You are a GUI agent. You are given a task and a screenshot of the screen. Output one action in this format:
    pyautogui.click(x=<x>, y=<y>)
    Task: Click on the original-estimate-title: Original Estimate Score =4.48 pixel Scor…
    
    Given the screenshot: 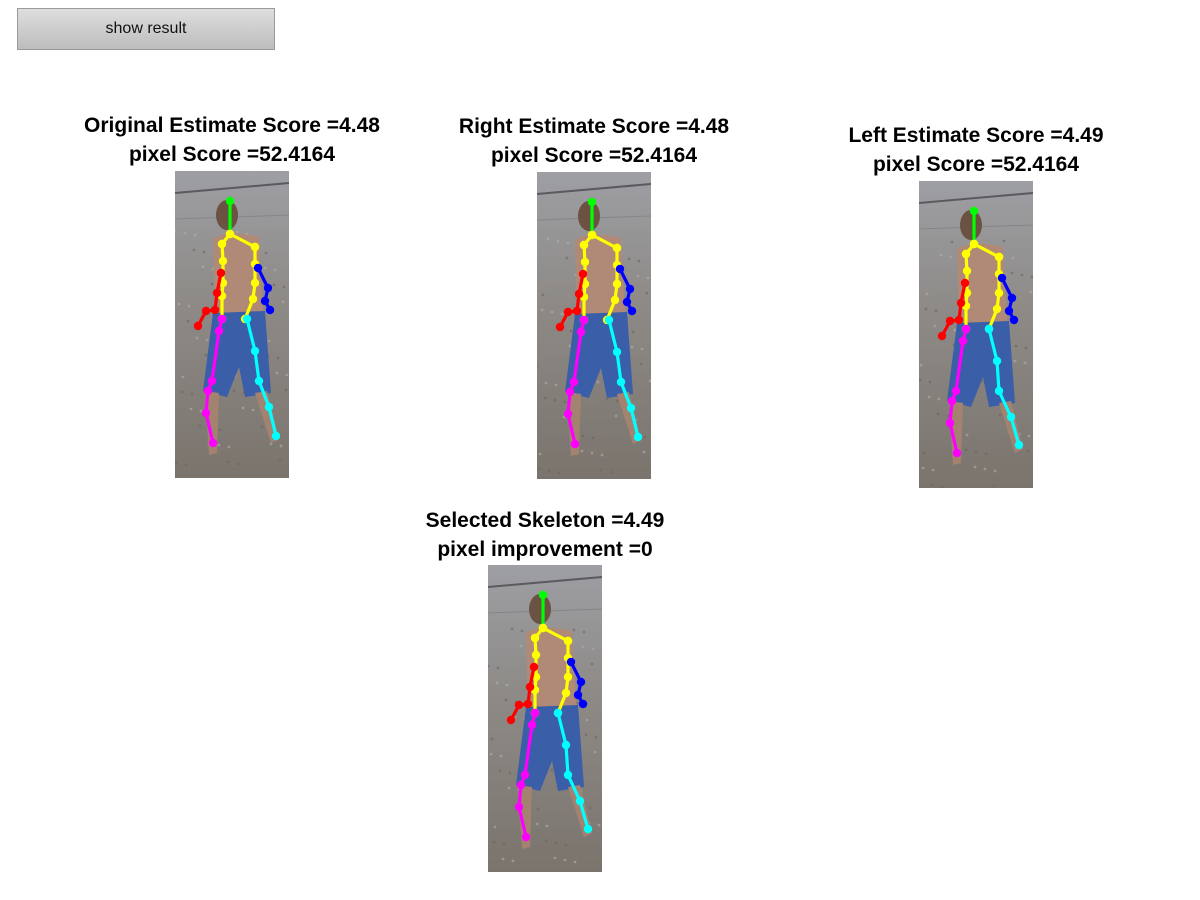 What is the action you would take?
    pyautogui.click(x=232, y=140)
    